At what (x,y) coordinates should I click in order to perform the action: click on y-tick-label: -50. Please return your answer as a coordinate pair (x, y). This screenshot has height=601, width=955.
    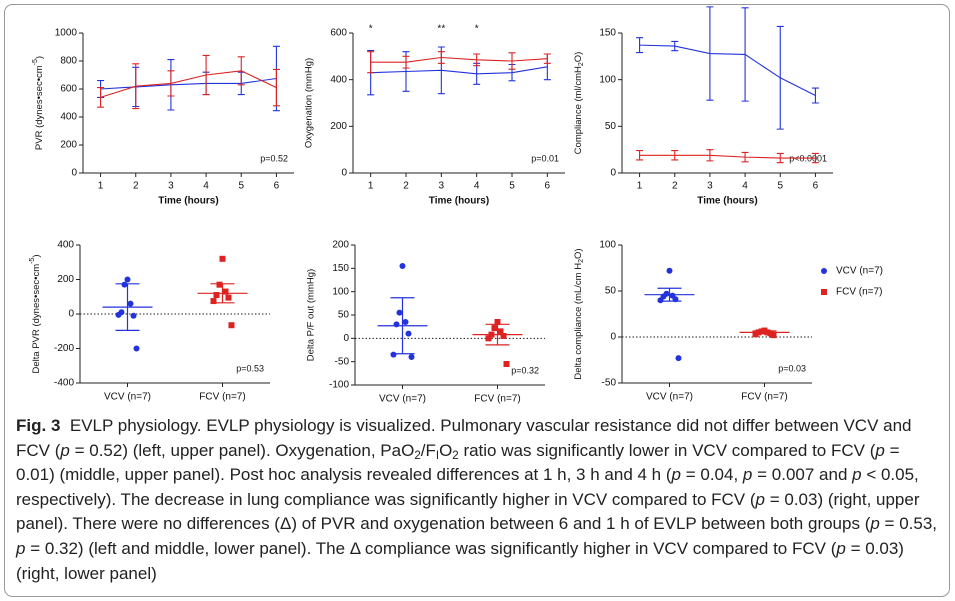
    Looking at the image, I should click on (609, 383).